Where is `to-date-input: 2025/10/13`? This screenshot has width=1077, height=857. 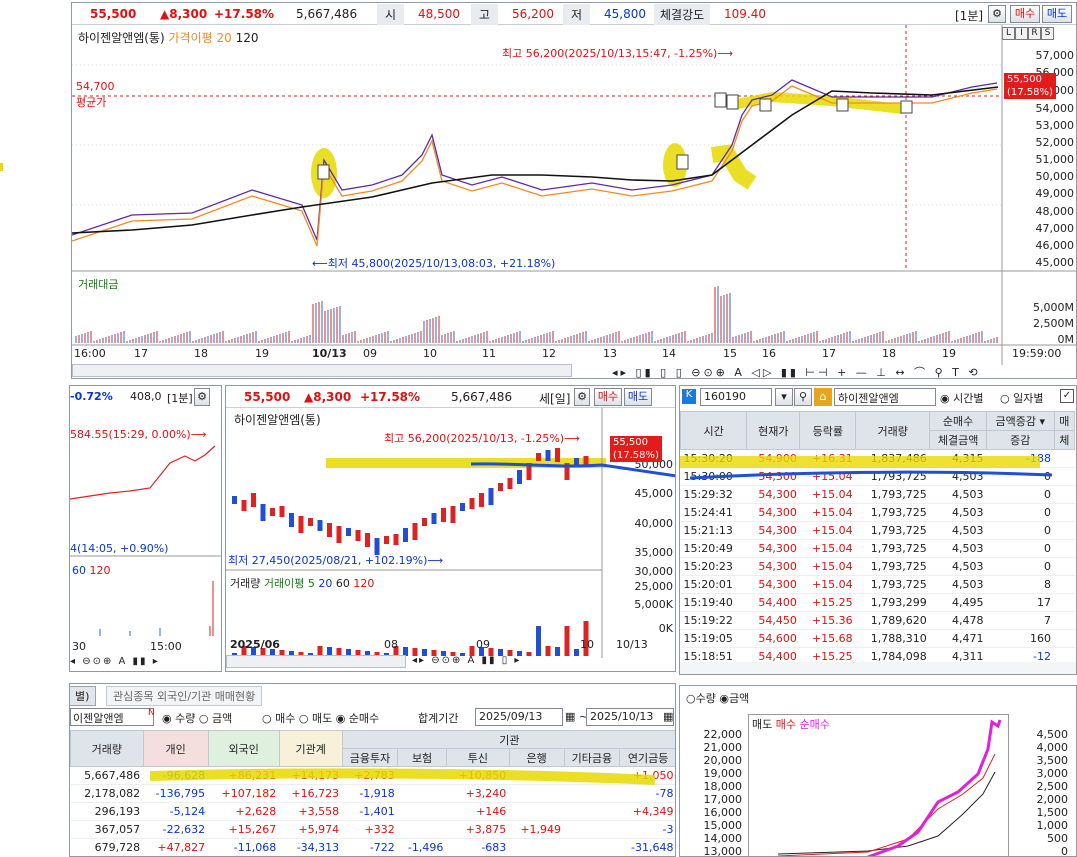
to-date-input: 2025/10/13 is located at coordinates (630, 717).